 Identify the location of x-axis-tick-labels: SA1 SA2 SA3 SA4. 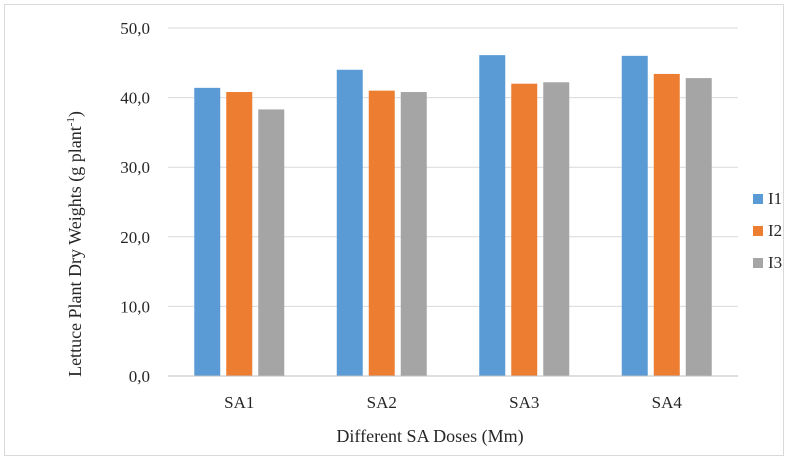
(453, 402).